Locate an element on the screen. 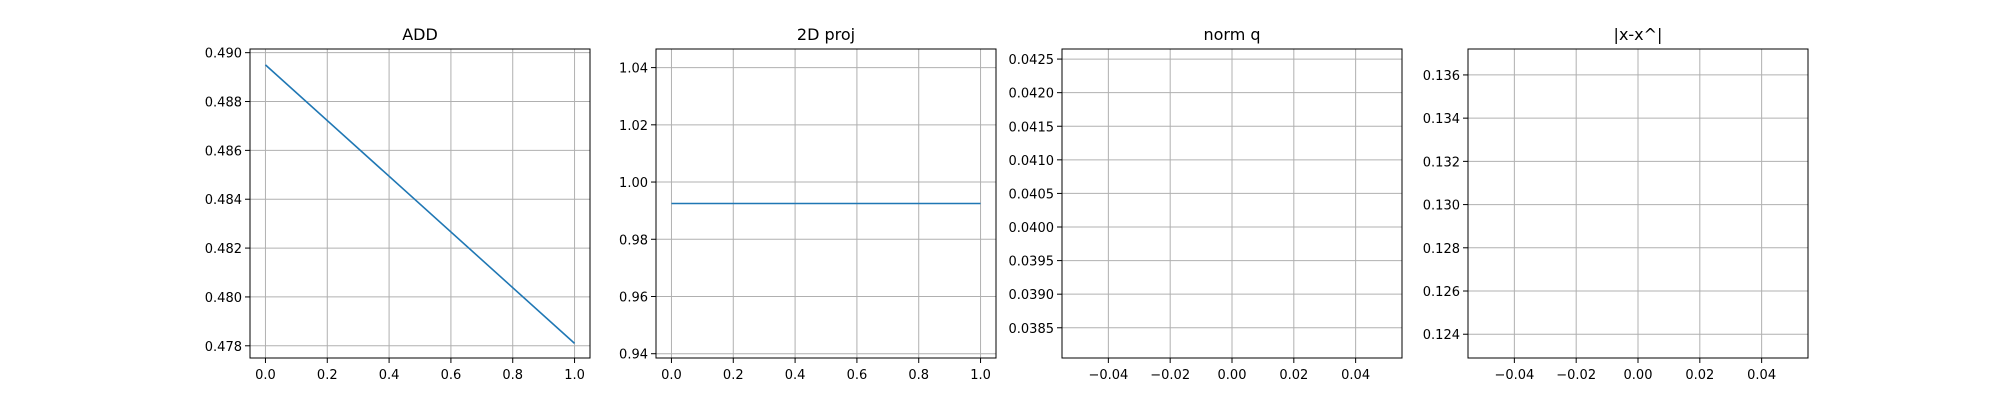 Image resolution: width=2000 pixels, height=400 pixels. subplot-title: |x-x^| is located at coordinates (1638, 34).